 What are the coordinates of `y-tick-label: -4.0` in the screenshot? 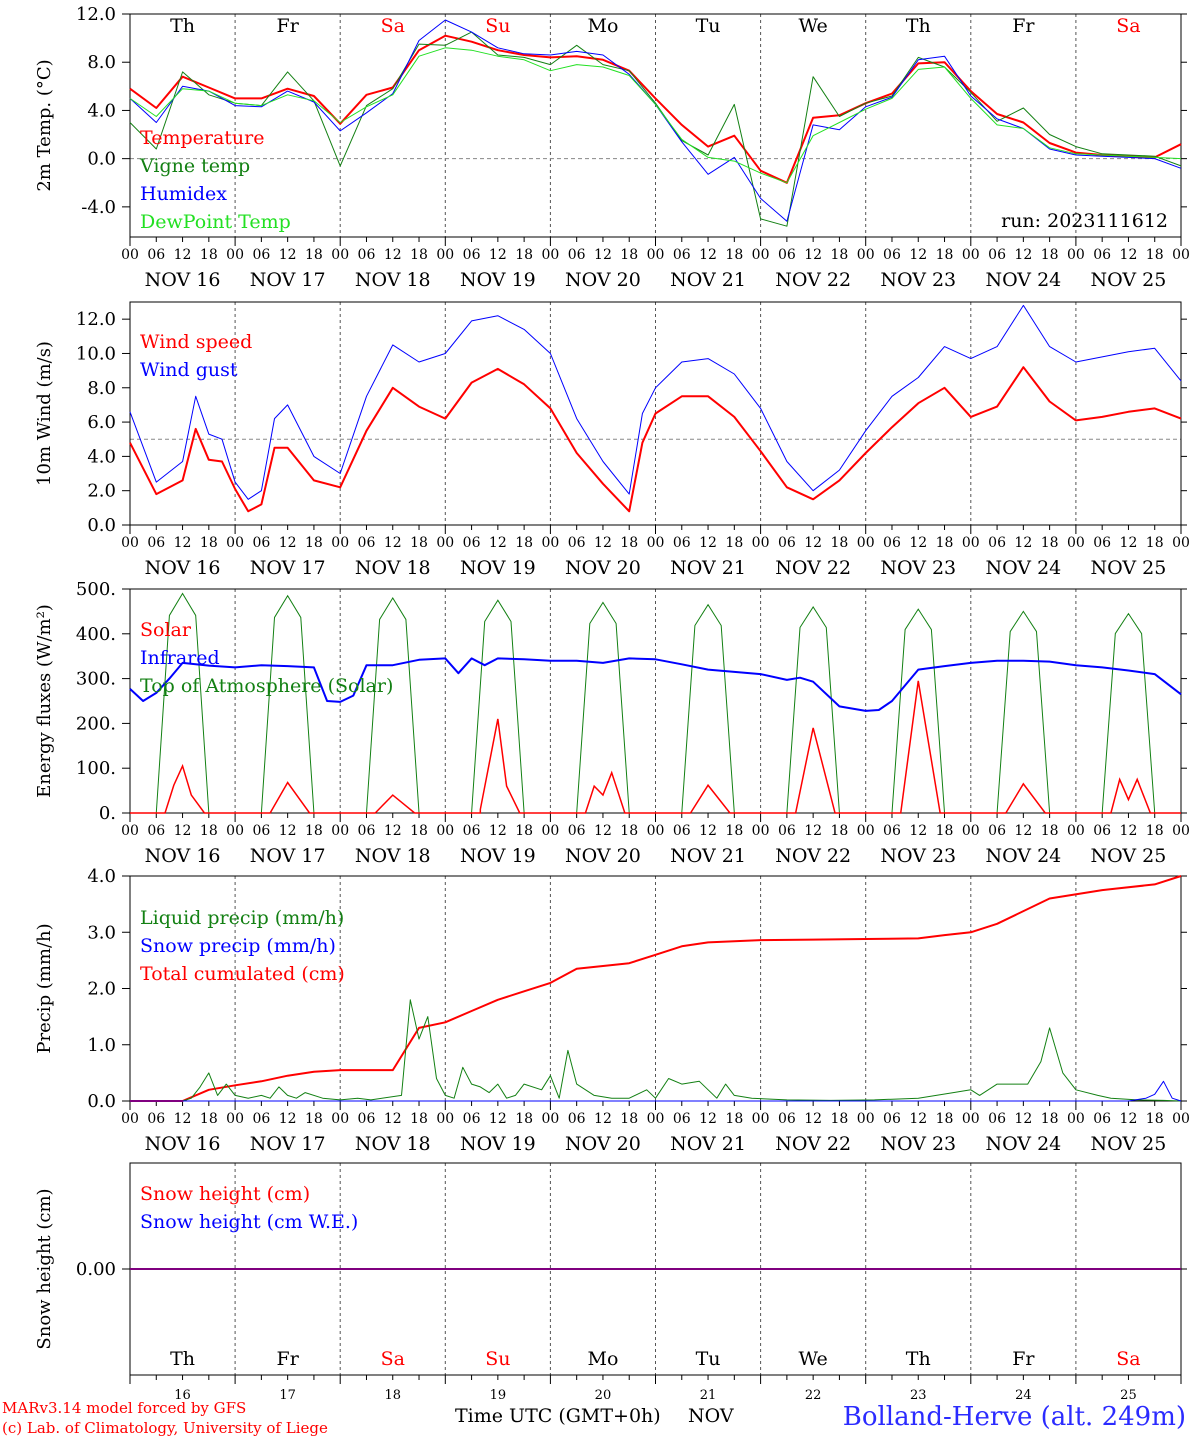 It's located at (98, 207).